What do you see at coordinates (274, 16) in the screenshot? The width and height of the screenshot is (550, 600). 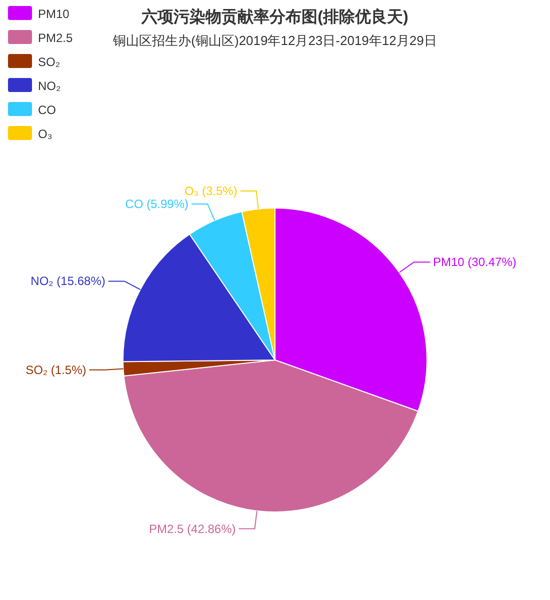 I see `chart-title: 六项污染物贡献率分布图(排除优良天)` at bounding box center [274, 16].